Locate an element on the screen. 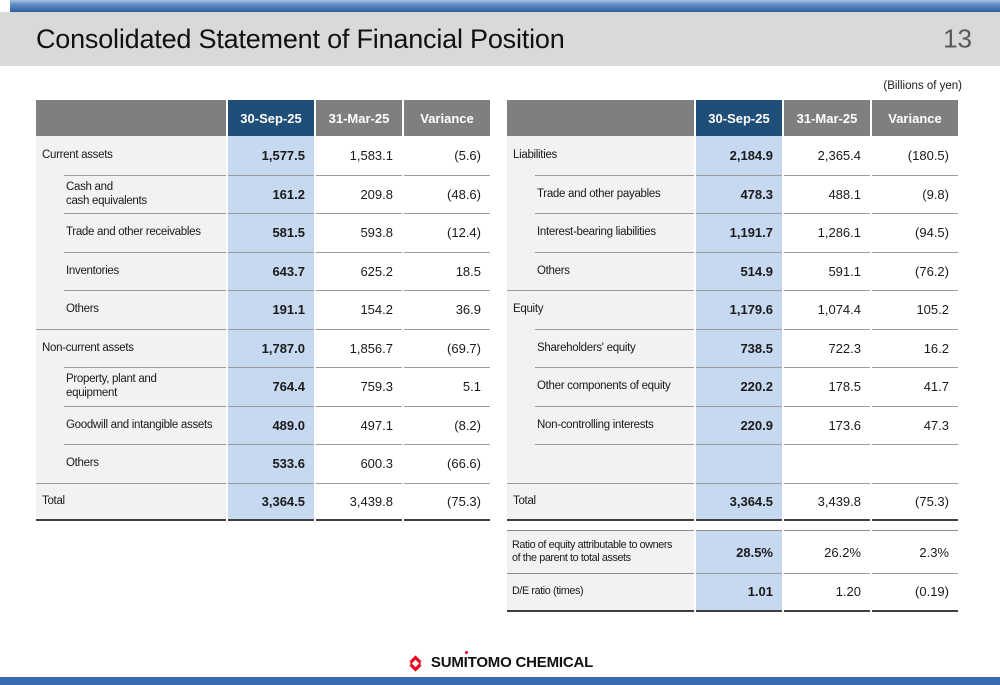  row-label: Current assets is located at coordinates (131, 155).